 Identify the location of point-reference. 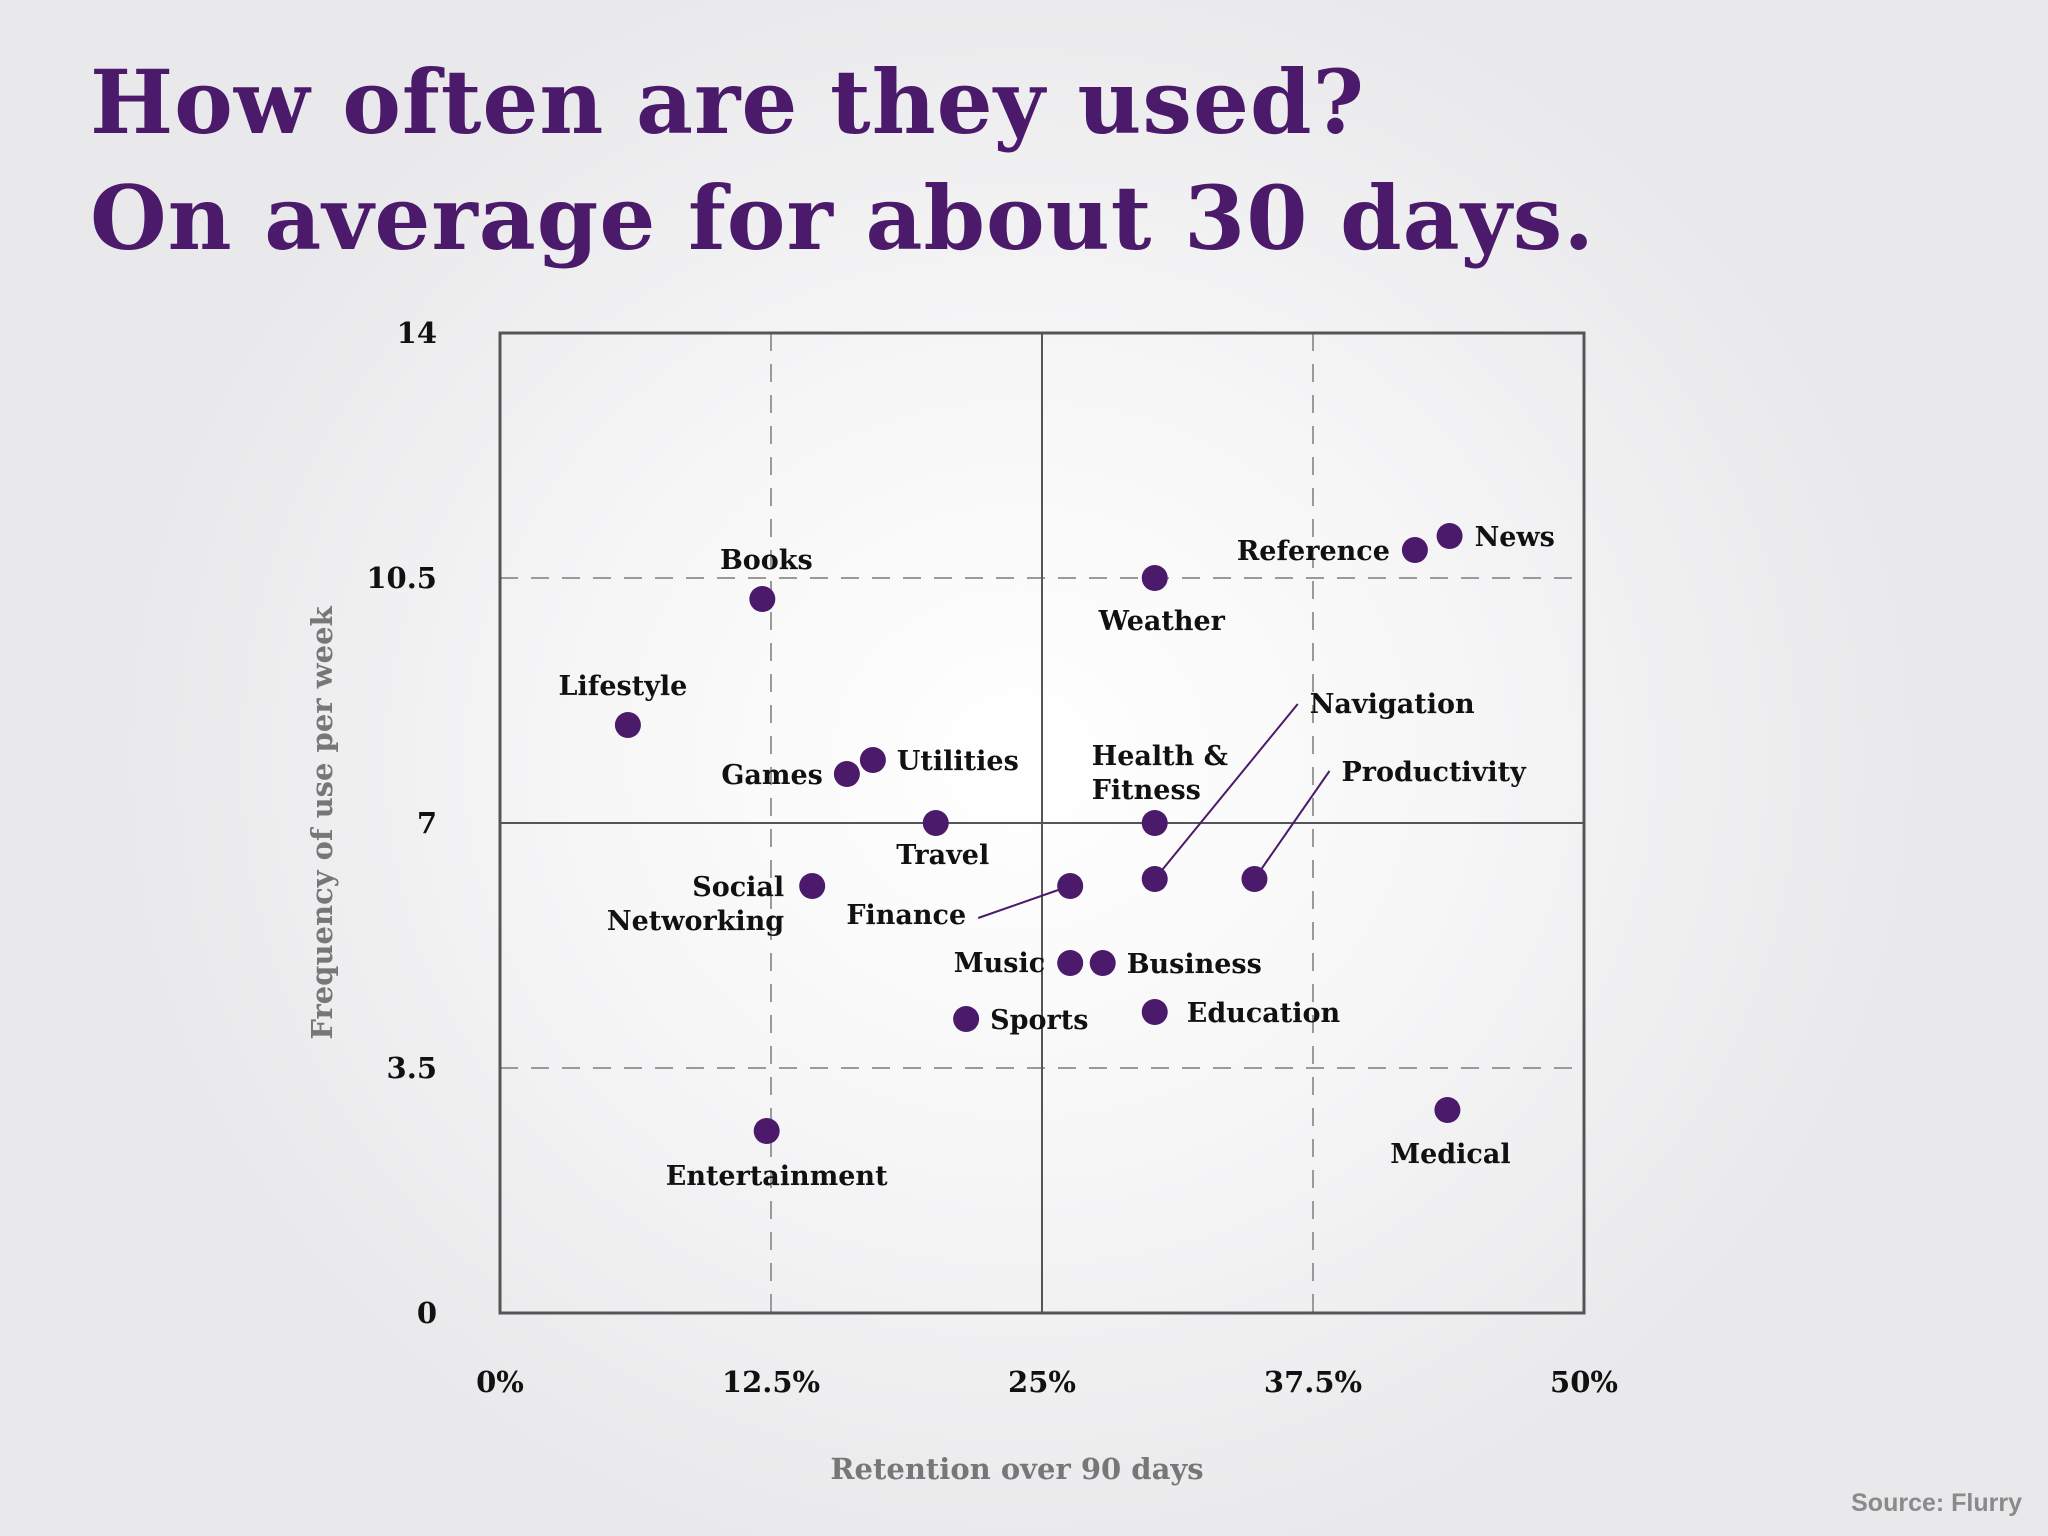
(1414, 550).